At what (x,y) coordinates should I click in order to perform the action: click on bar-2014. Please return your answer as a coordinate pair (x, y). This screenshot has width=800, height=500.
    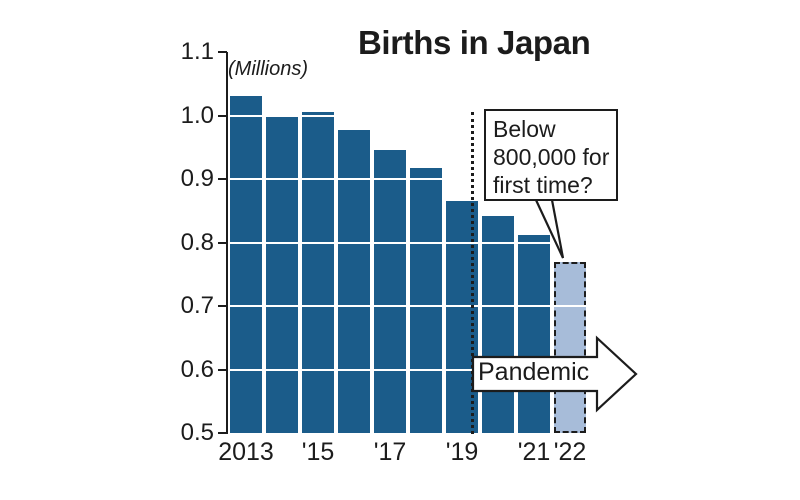
    Looking at the image, I should click on (282, 273).